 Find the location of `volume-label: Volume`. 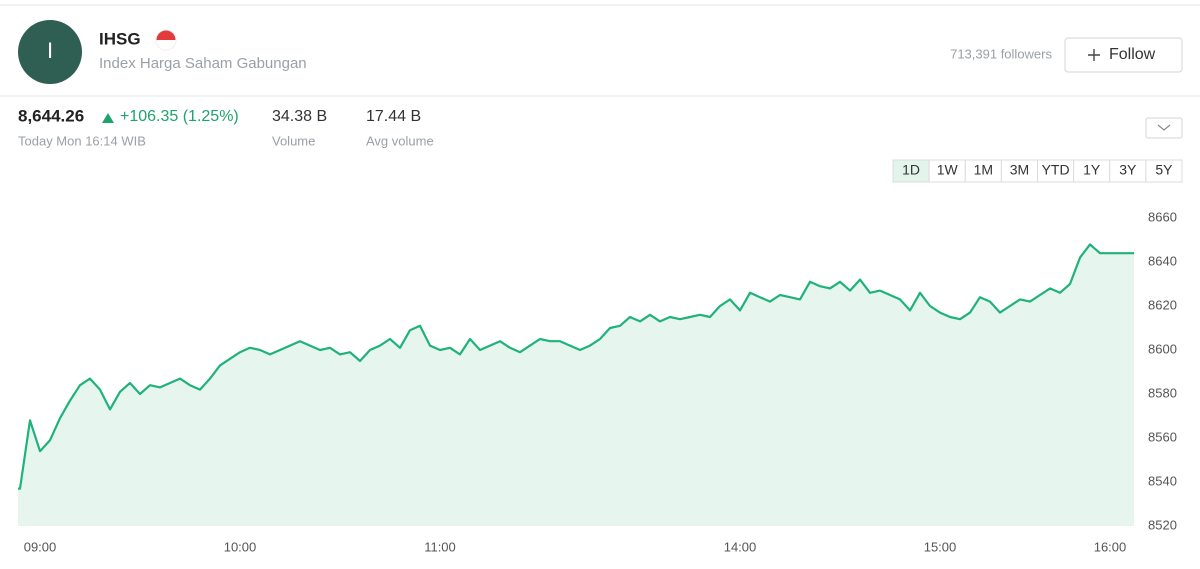

volume-label: Volume is located at coordinates (293, 140).